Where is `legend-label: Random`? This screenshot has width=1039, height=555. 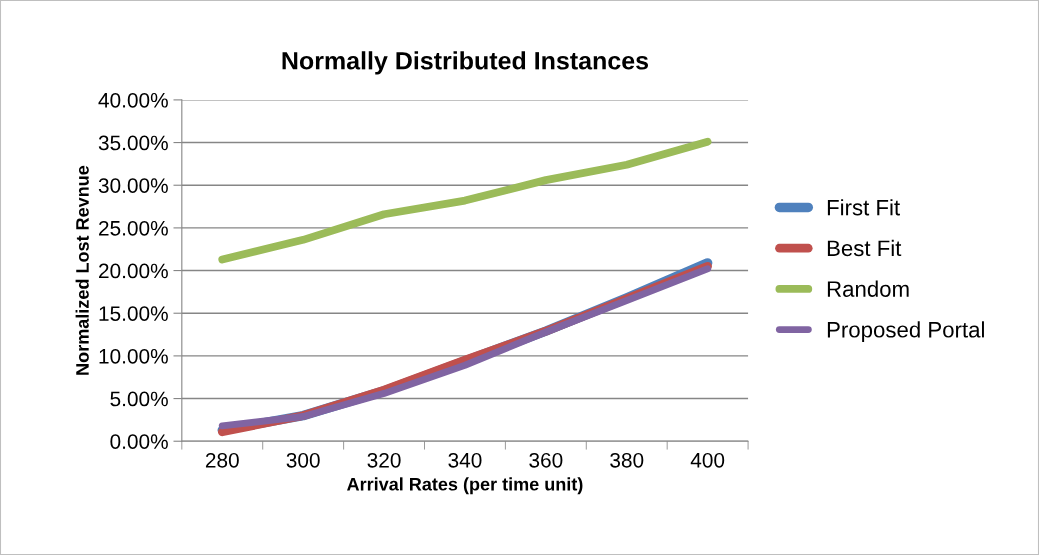 legend-label: Random is located at coordinates (868, 288).